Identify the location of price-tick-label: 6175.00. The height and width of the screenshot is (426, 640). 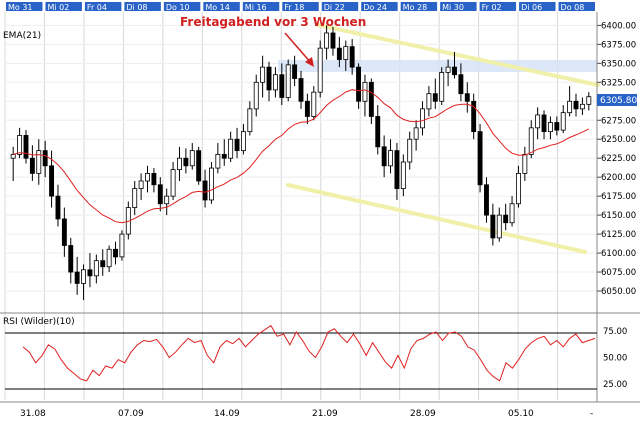
(618, 197).